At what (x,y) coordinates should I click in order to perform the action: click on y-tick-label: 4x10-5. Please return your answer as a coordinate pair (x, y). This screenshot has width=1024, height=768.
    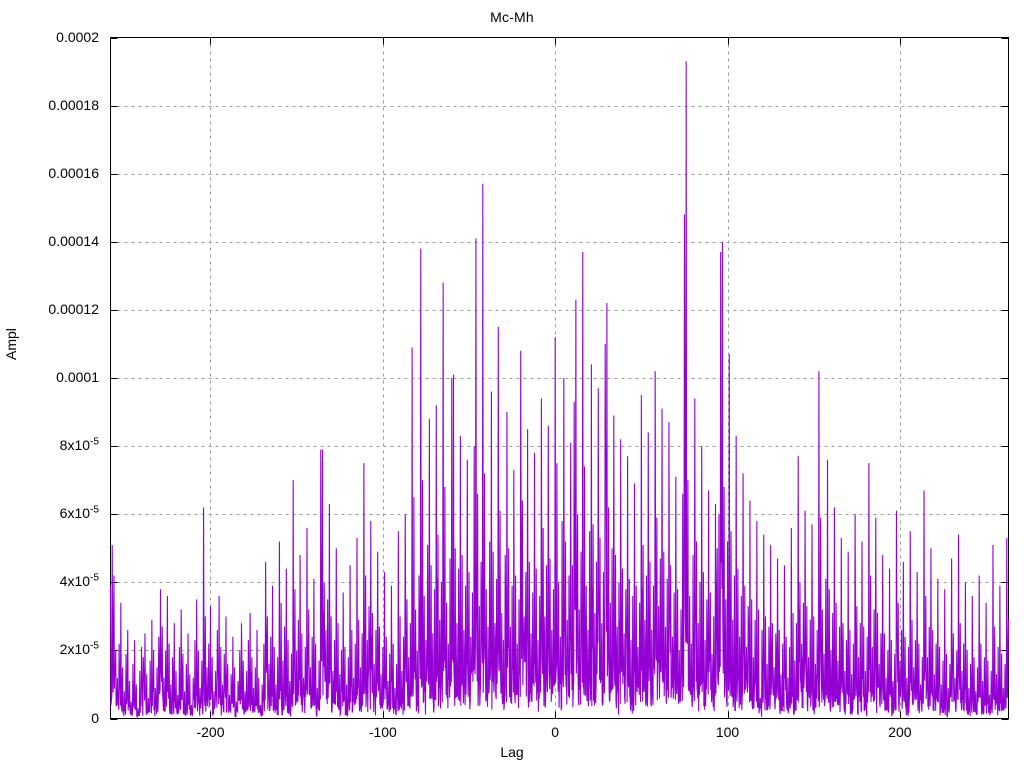
    Looking at the image, I should click on (49, 581).